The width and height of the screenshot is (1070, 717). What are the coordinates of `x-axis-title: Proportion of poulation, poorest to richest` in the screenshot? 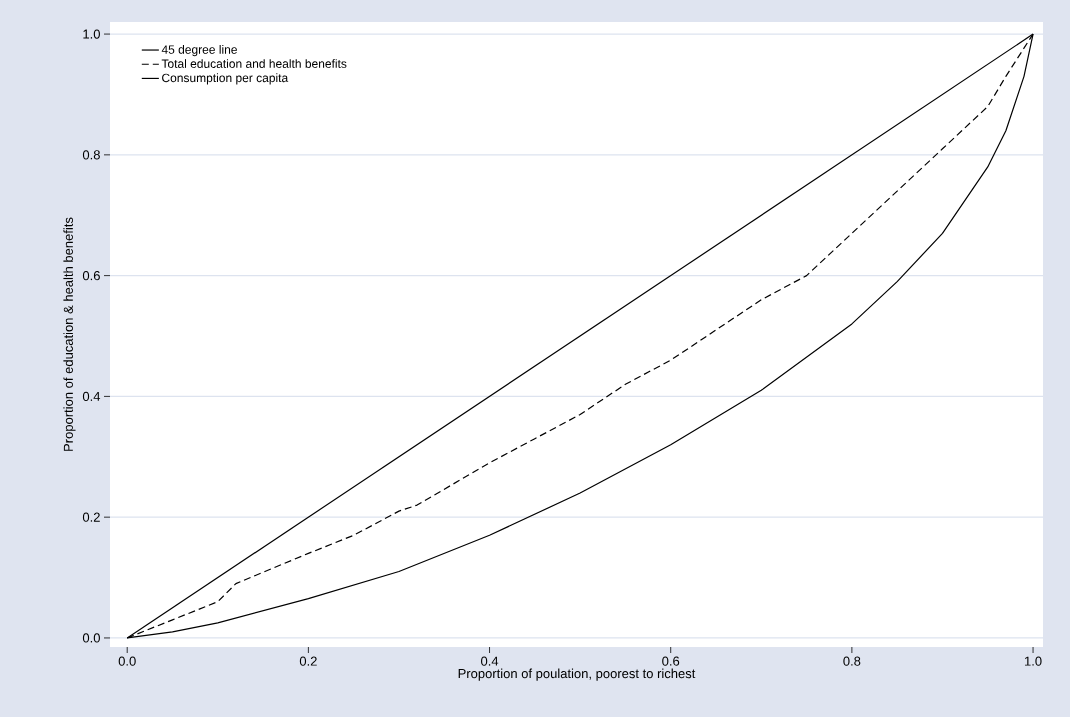 It's located at (577, 674).